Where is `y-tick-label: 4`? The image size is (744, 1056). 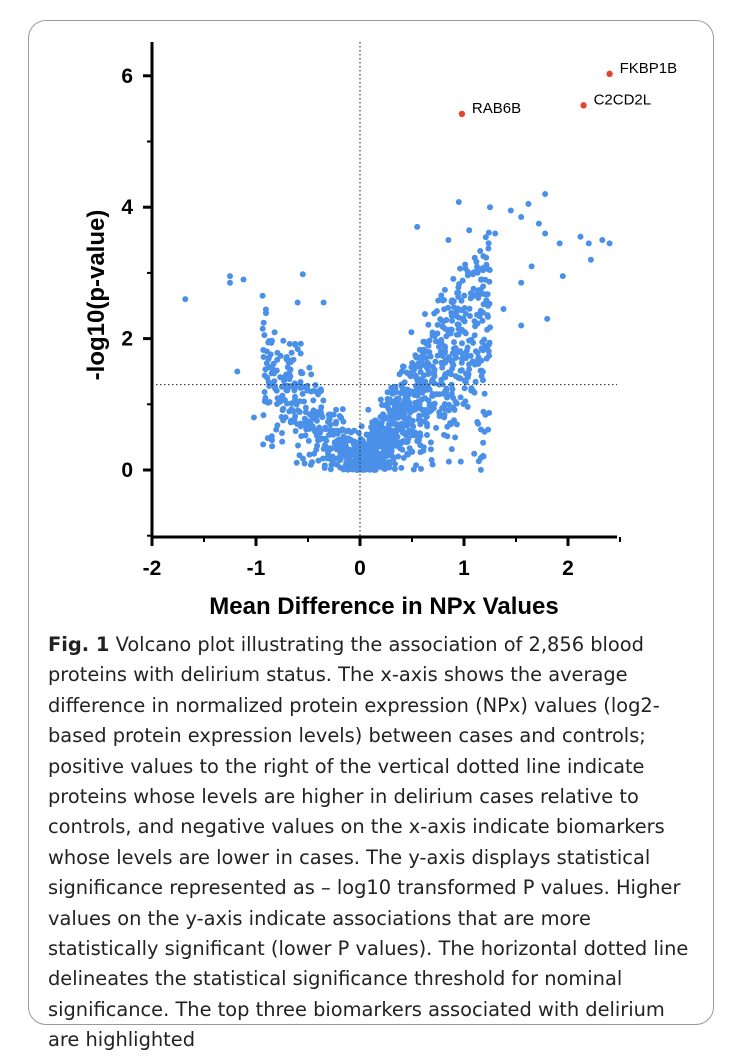 y-tick-label: 4 is located at coordinates (127, 207).